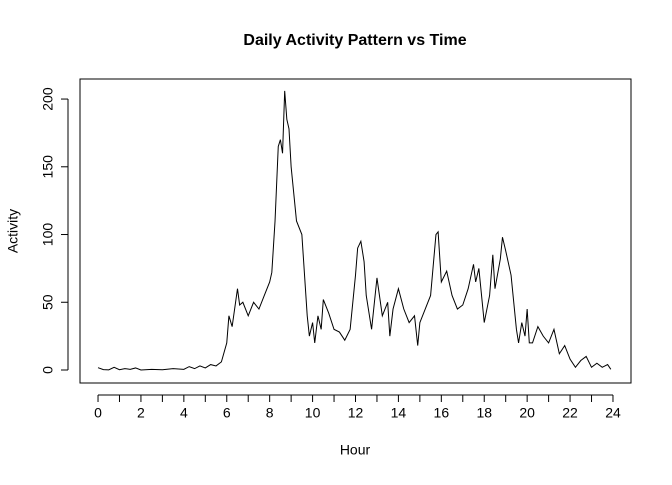 The image size is (672, 485). I want to click on x-tick-label: 24, so click(613, 413).